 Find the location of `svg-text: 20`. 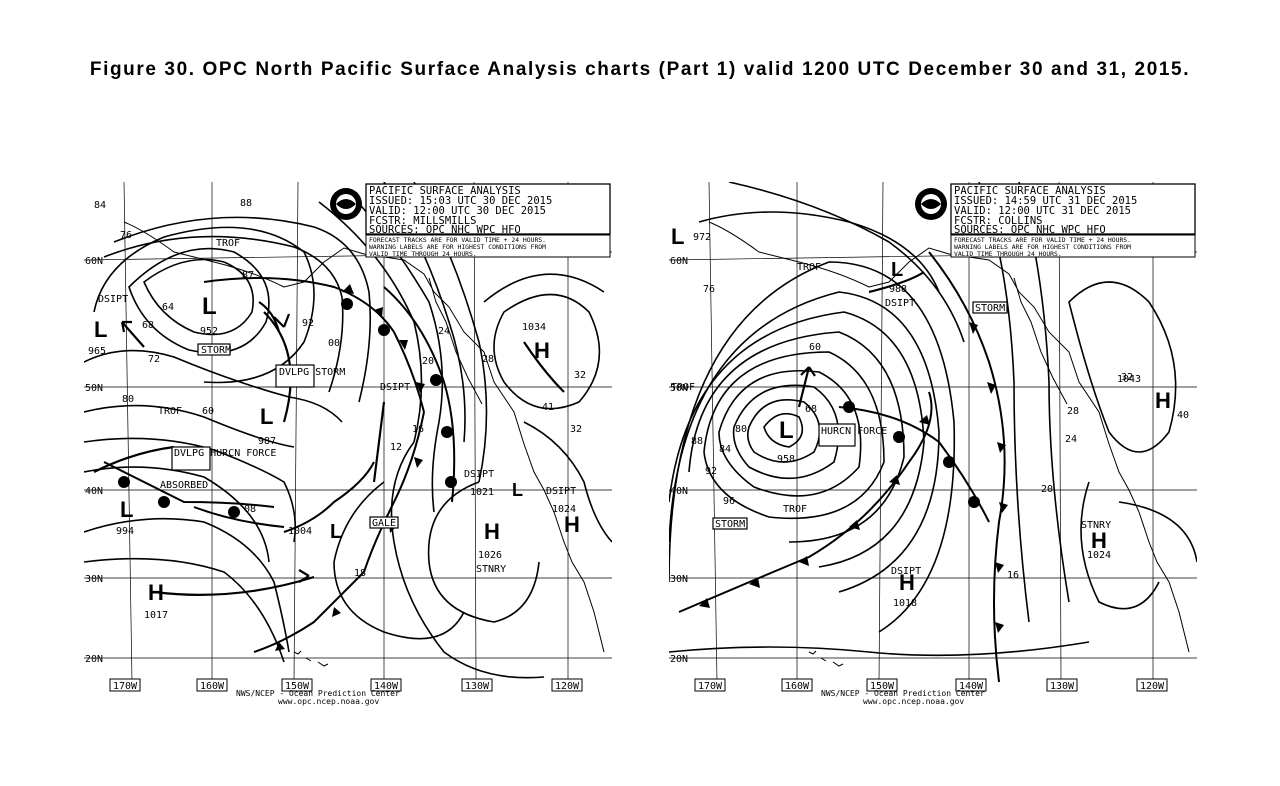

svg-text: 20 is located at coordinates (428, 361).